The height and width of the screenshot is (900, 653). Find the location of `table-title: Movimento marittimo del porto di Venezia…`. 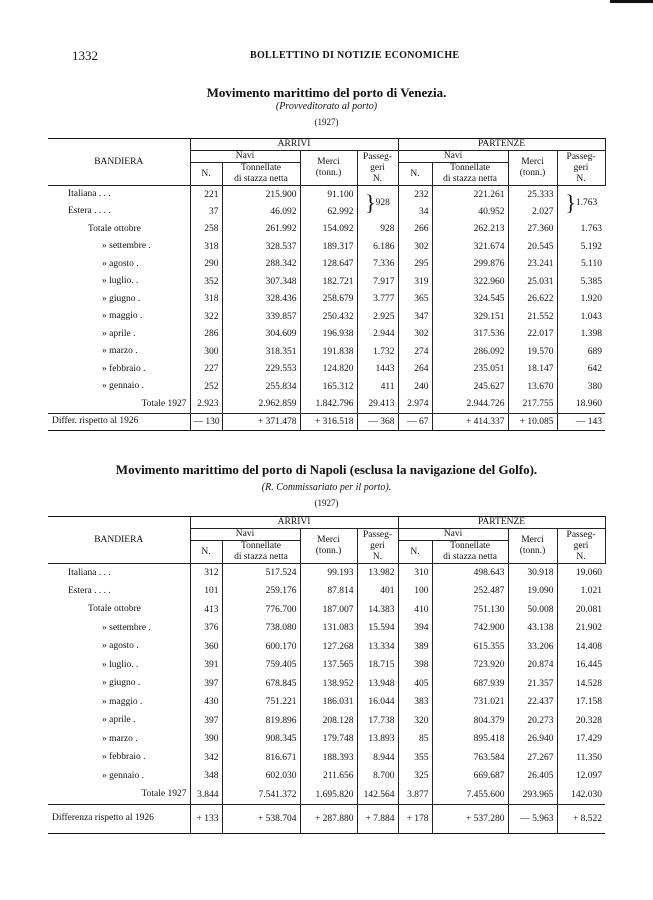

table-title: Movimento marittimo del porto di Venezia… is located at coordinates (326, 92).